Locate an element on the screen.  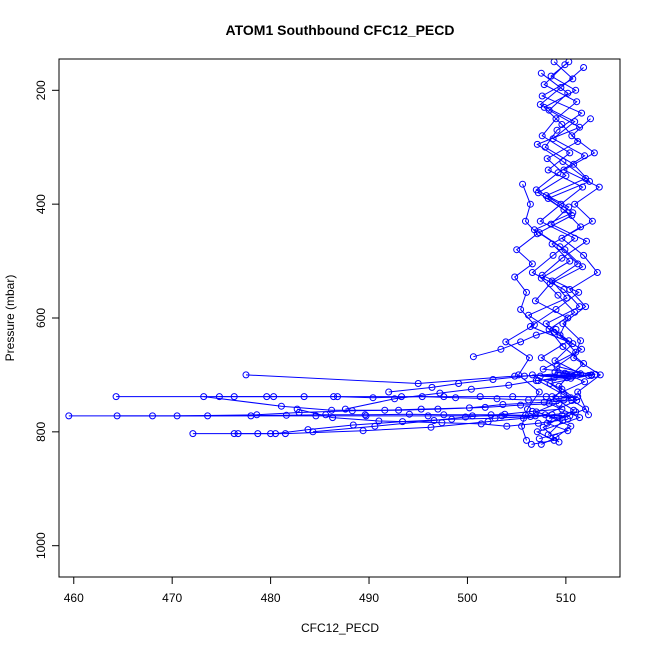
x-axis-label: CFC12_PECD is located at coordinates (340, 628).